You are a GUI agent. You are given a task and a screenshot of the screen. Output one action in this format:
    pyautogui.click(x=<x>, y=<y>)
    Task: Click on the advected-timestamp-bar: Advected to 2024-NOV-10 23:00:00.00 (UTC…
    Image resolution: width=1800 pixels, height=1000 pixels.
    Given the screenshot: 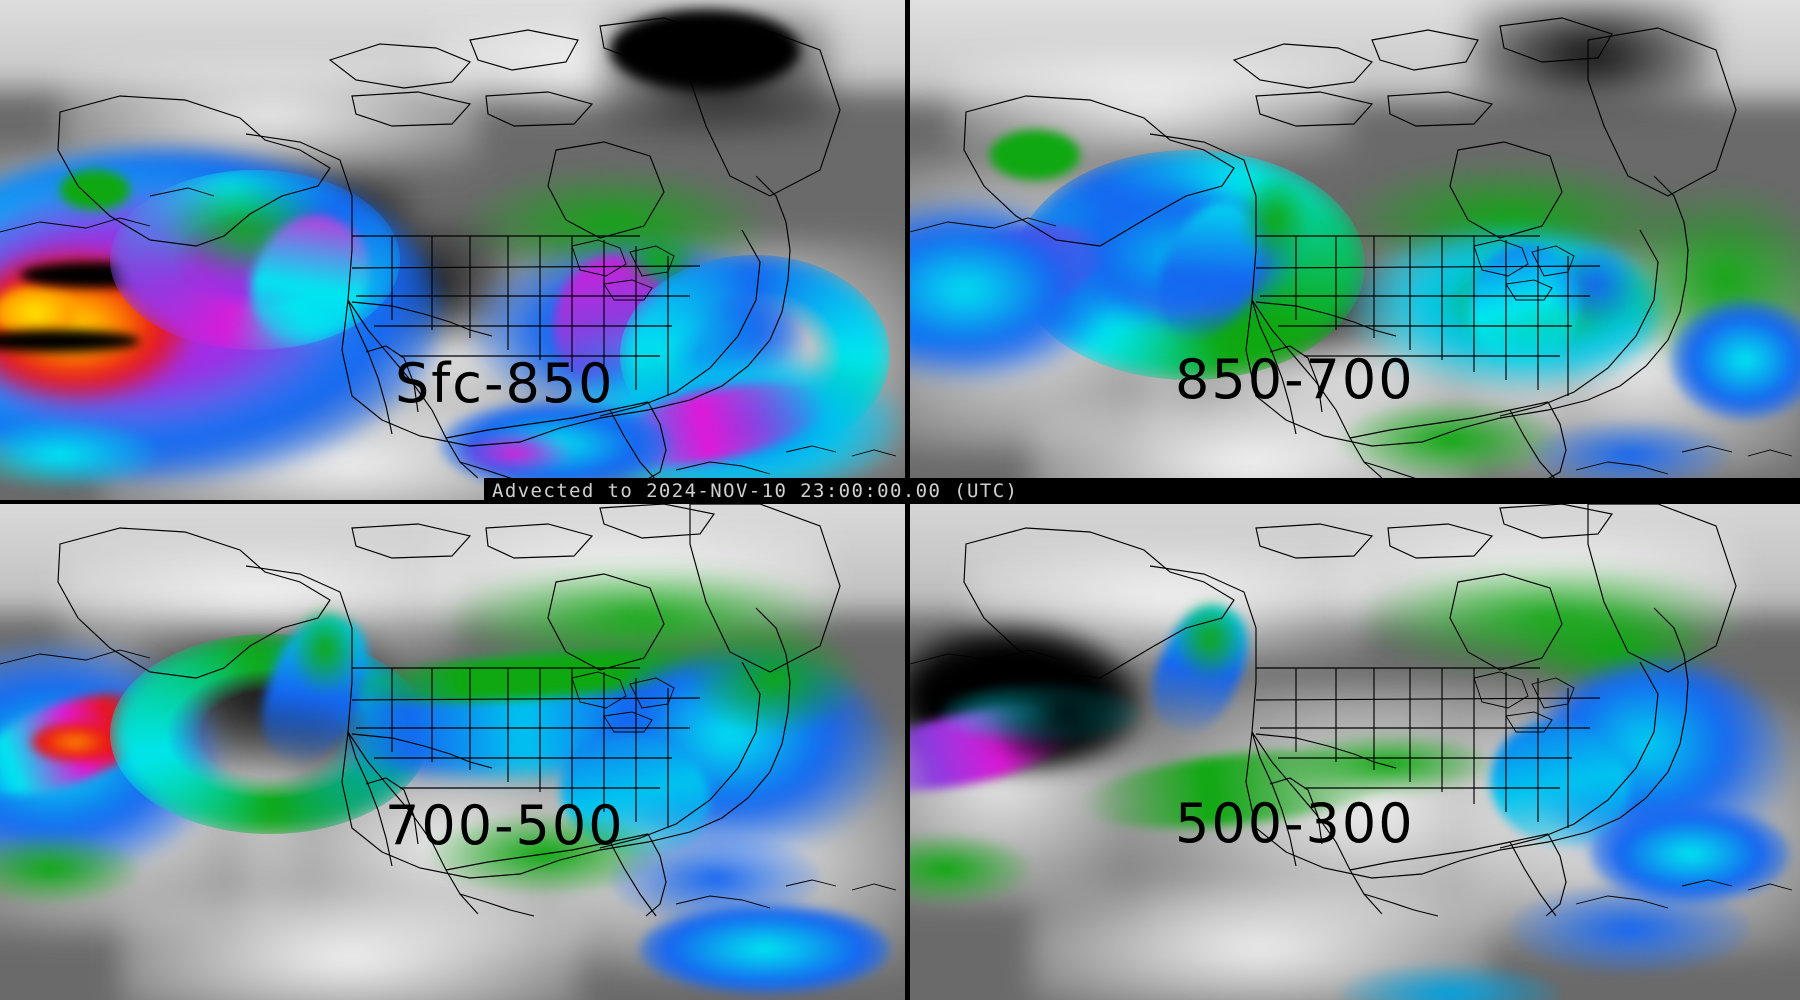 What is the action you would take?
    pyautogui.click(x=1142, y=491)
    